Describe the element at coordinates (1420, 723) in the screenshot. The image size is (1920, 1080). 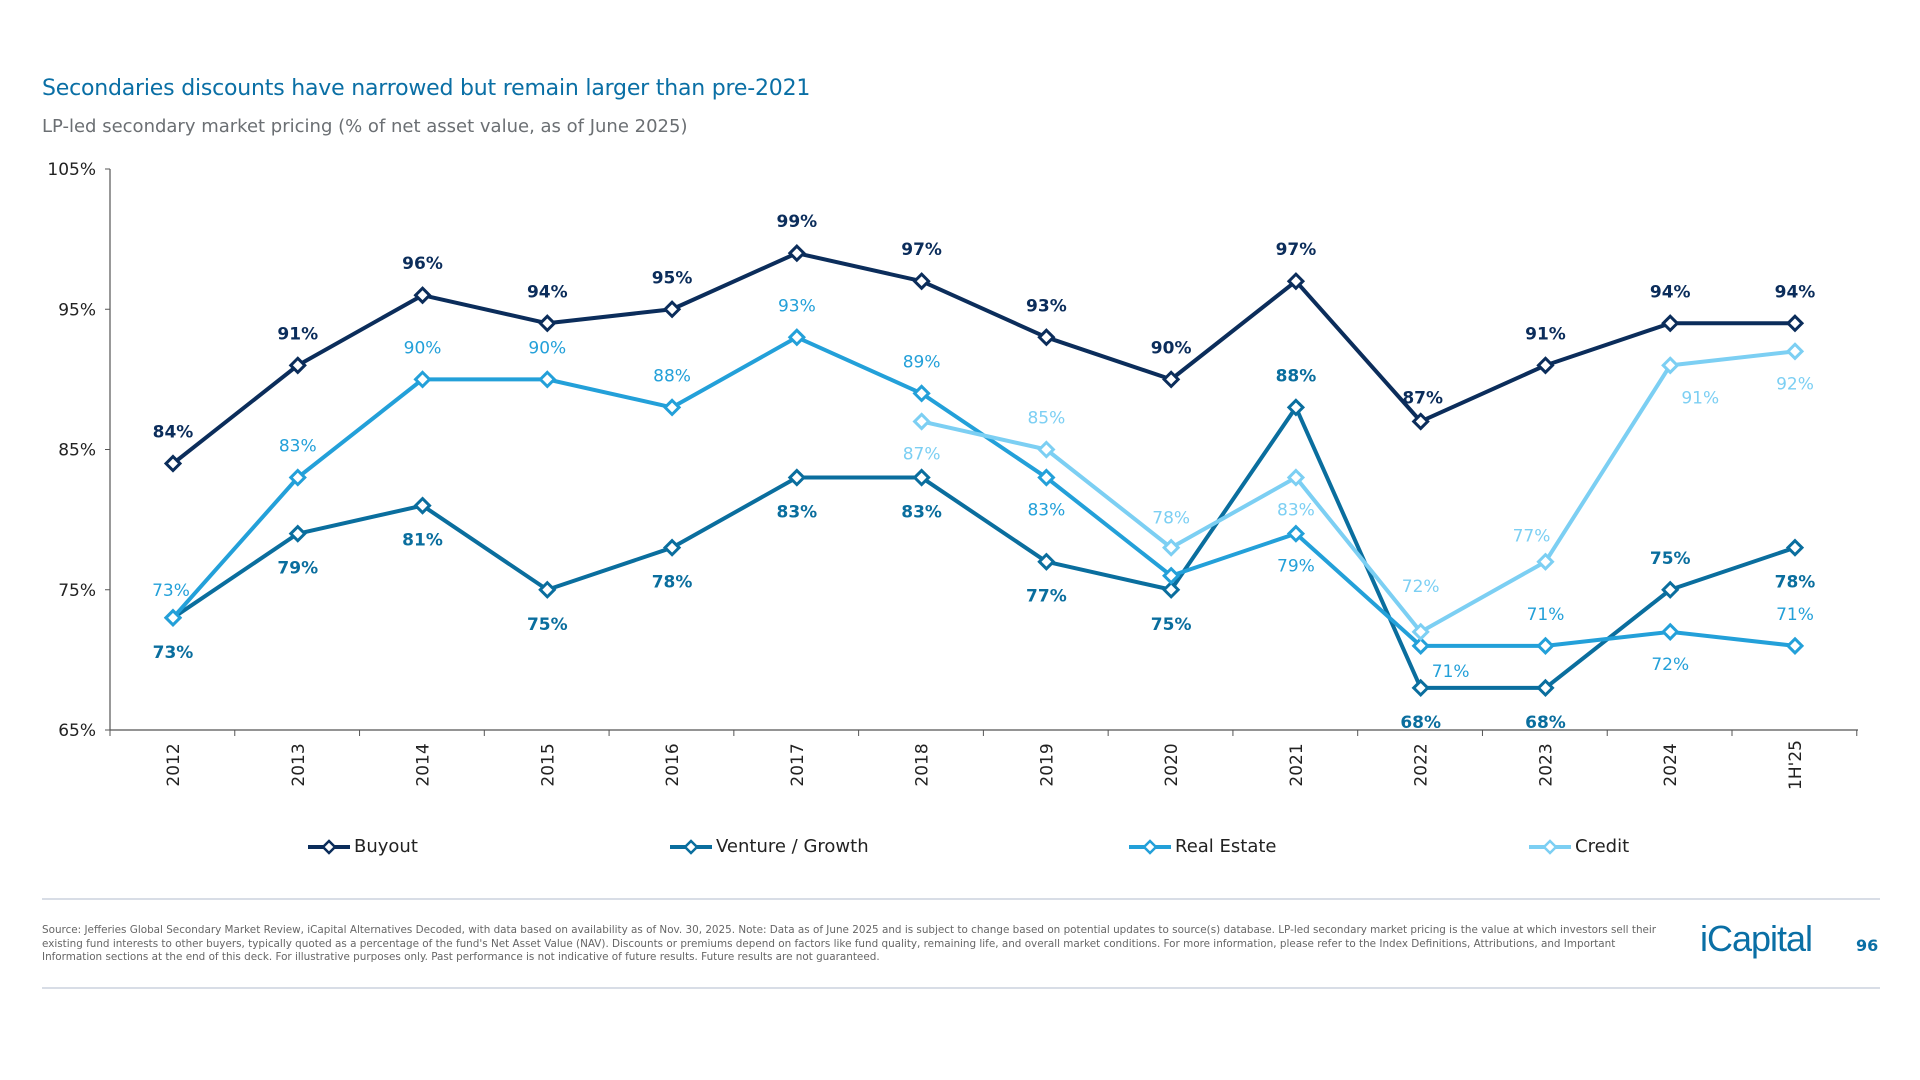
I see `data-label: 68%` at that location.